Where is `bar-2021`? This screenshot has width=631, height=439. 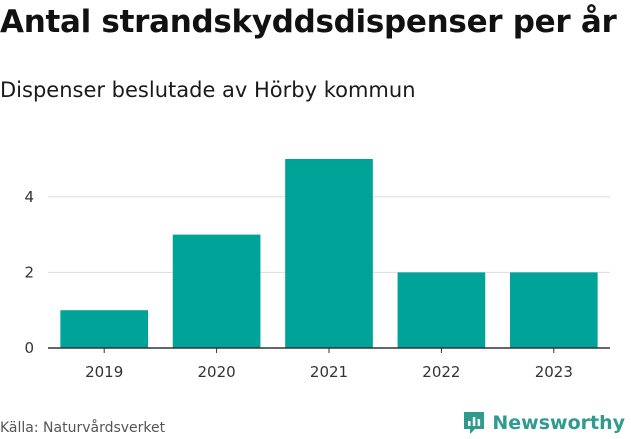
bar-2021 is located at coordinates (329, 253).